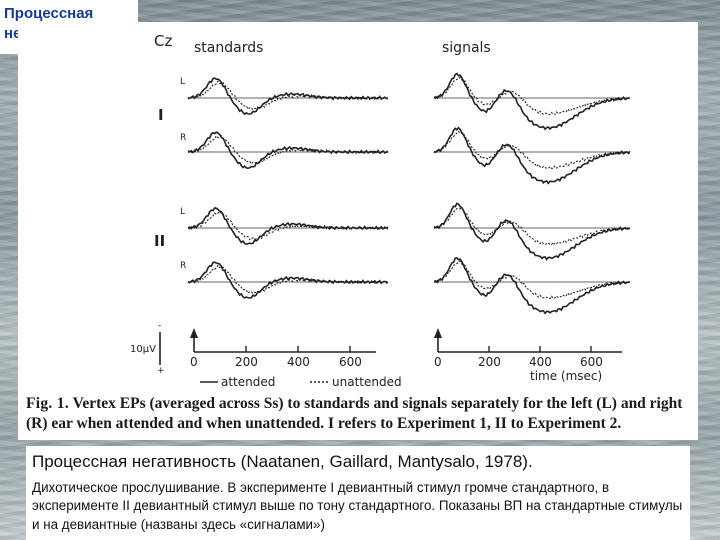  What do you see at coordinates (350, 362) in the screenshot?
I see `x-tick-standards-600: 600` at bounding box center [350, 362].